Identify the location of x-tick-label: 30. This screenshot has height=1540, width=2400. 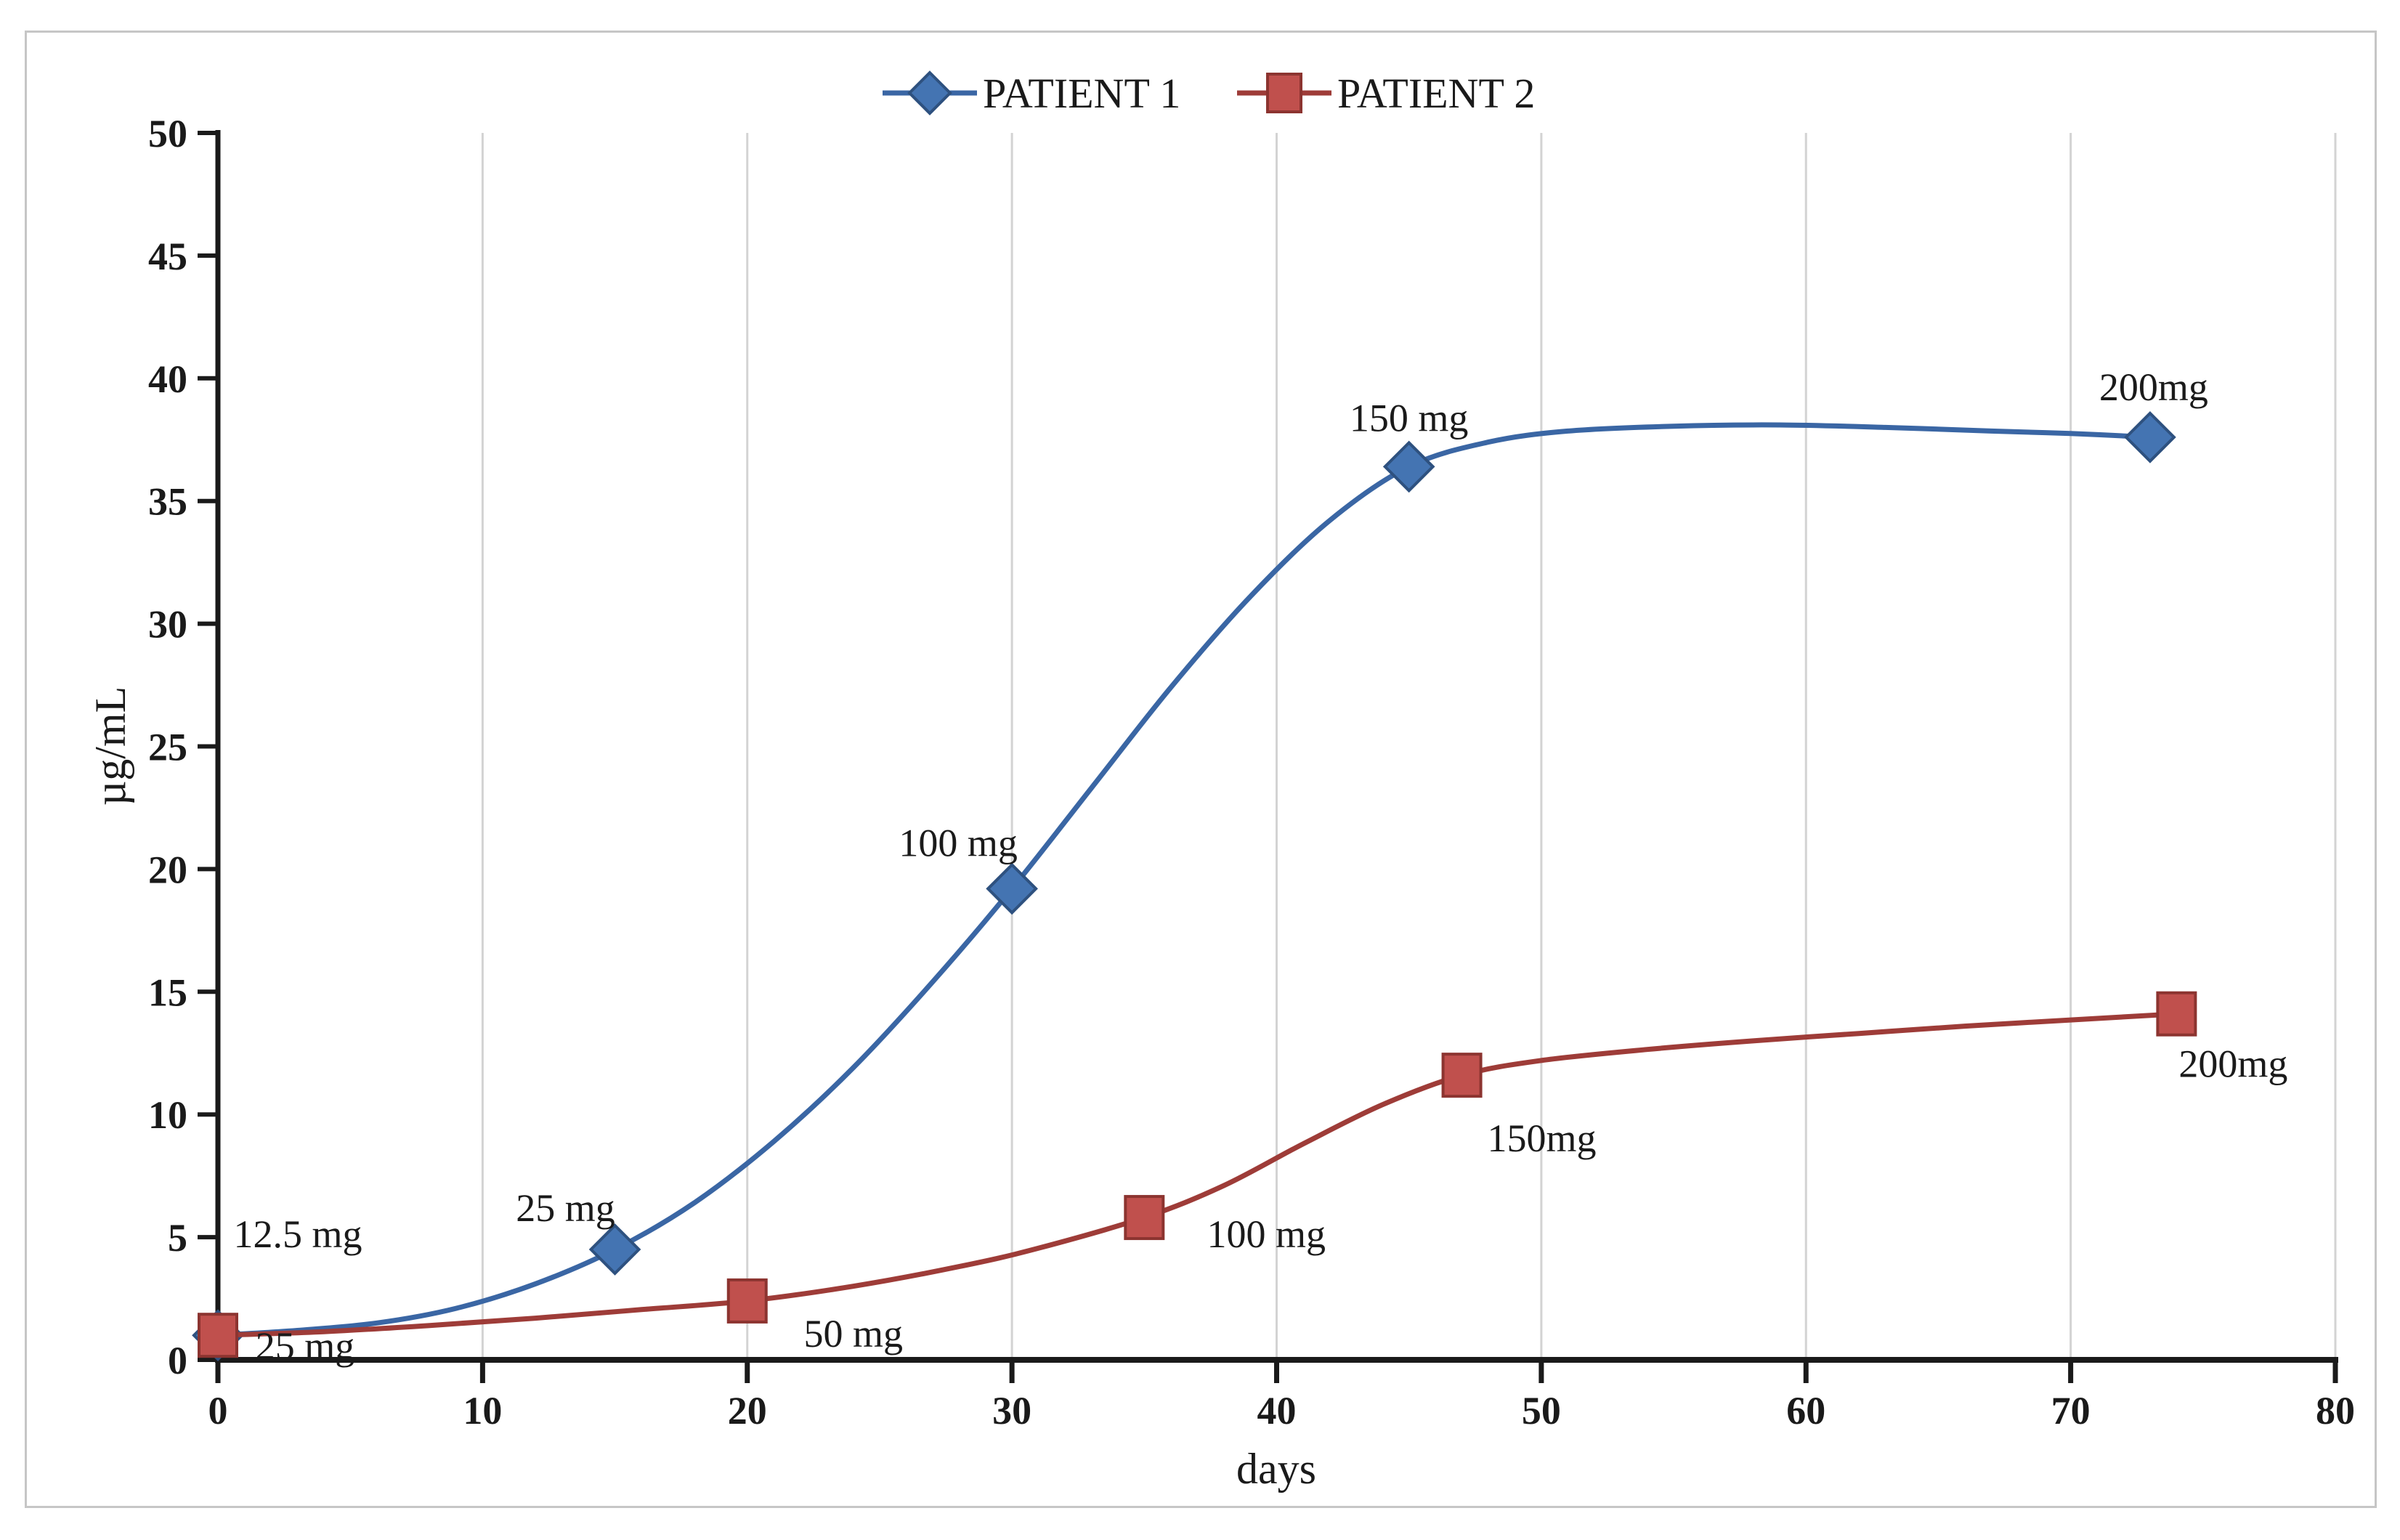
(1012, 1410).